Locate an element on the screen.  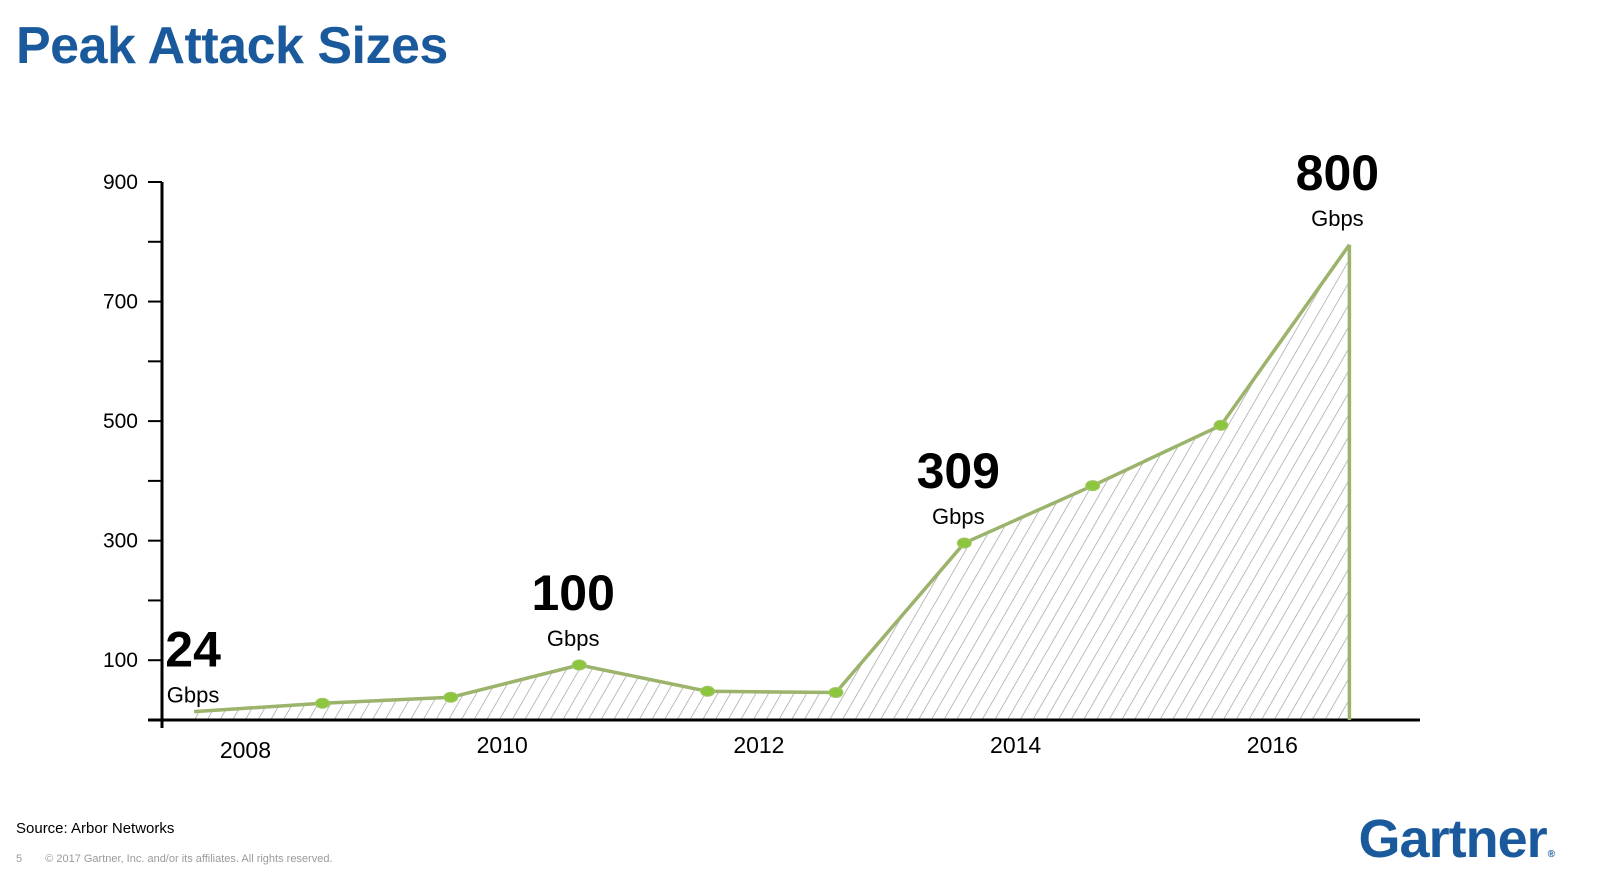
x-tick-label: 2010 is located at coordinates (502, 745).